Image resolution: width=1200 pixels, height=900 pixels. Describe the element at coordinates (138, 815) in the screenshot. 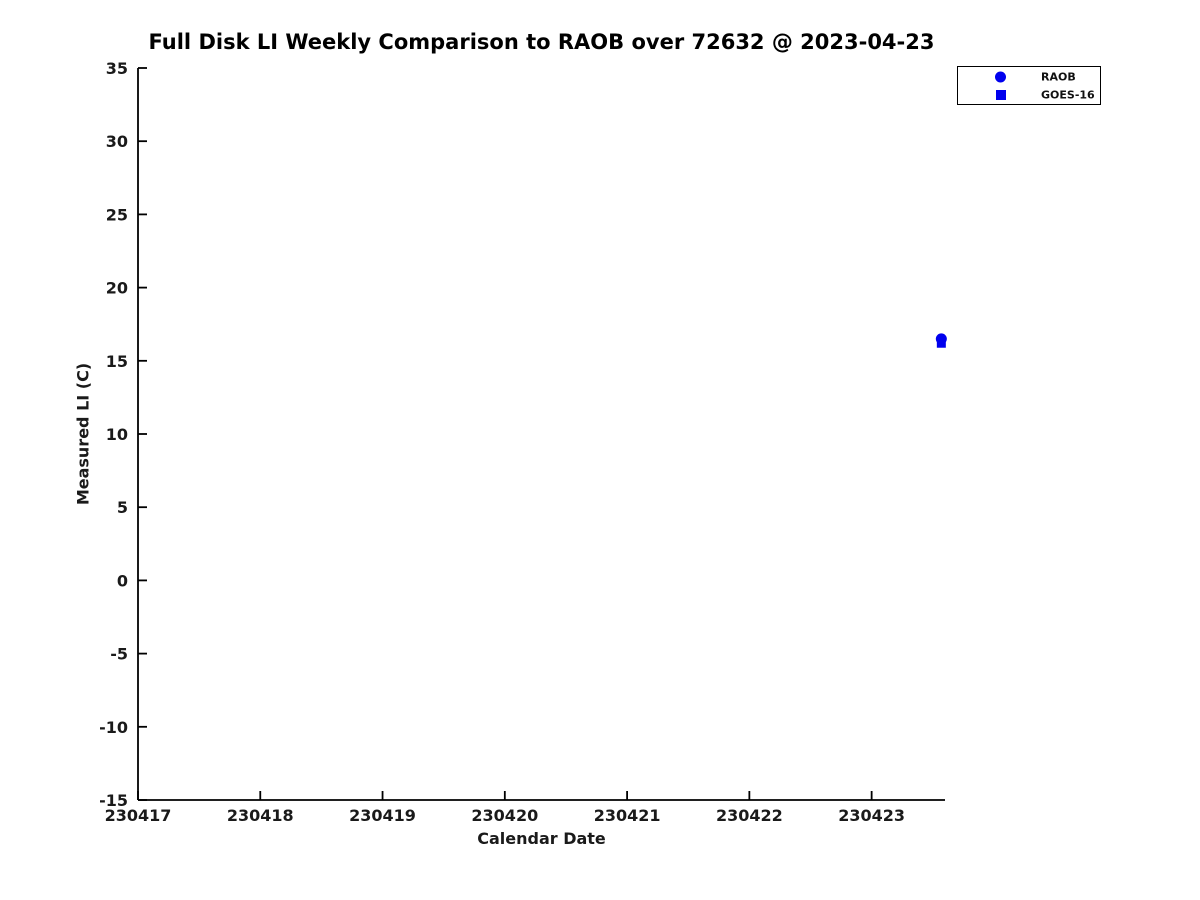

I see `x-tick-label: 230417` at that location.